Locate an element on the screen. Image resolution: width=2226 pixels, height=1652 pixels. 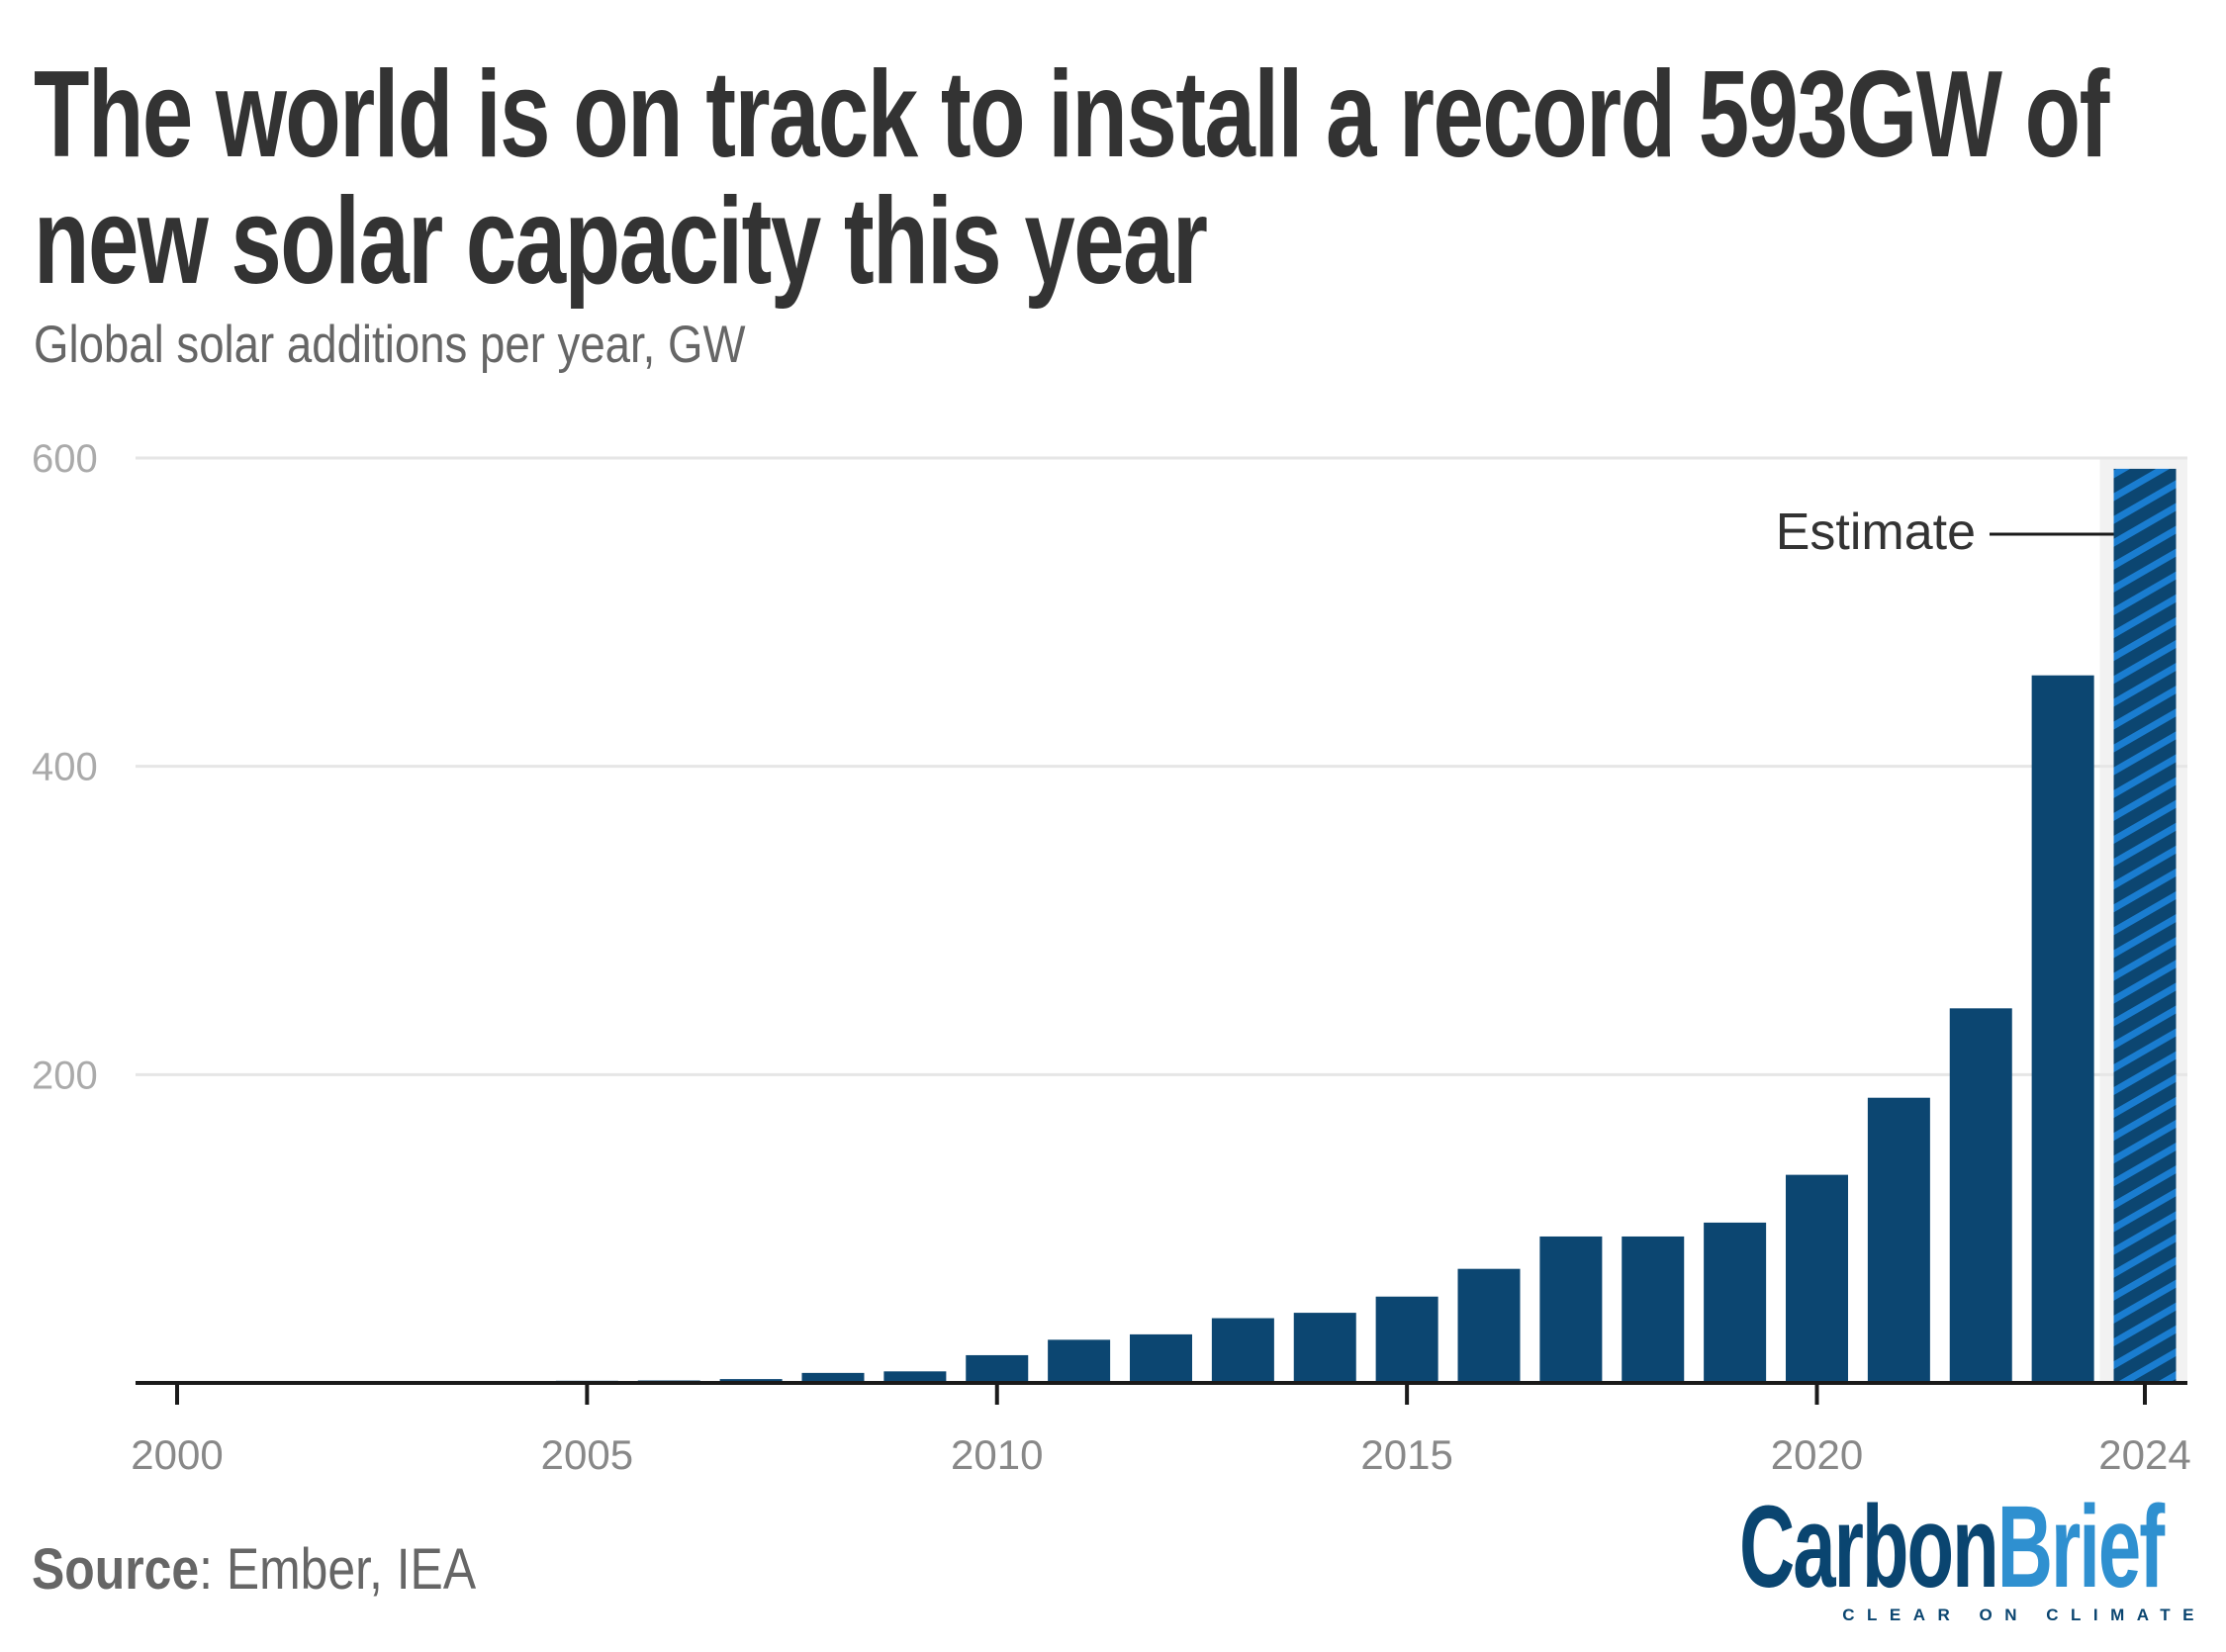
y-tick-label-400: 400 is located at coordinates (65, 768).